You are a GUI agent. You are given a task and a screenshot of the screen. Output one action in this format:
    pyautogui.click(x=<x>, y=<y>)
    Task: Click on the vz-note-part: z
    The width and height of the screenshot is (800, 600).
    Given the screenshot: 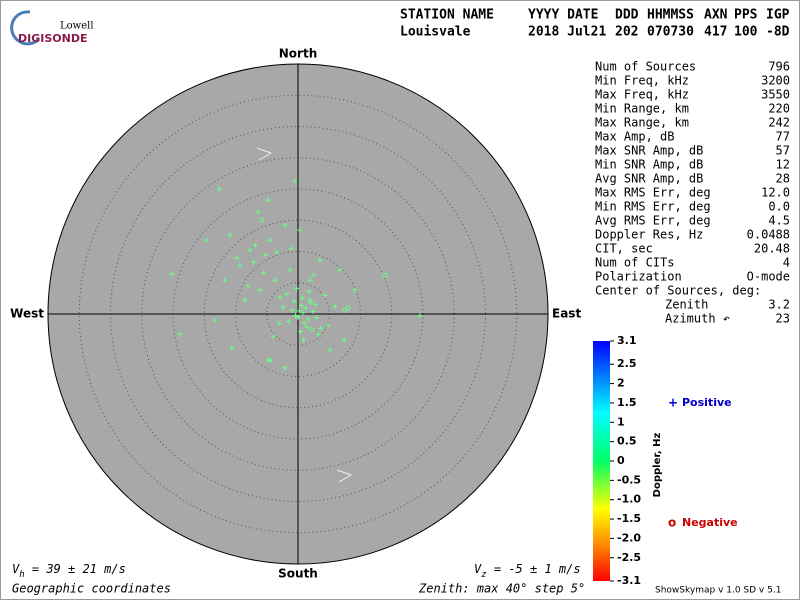 What is the action you would take?
    pyautogui.click(x=483, y=575)
    